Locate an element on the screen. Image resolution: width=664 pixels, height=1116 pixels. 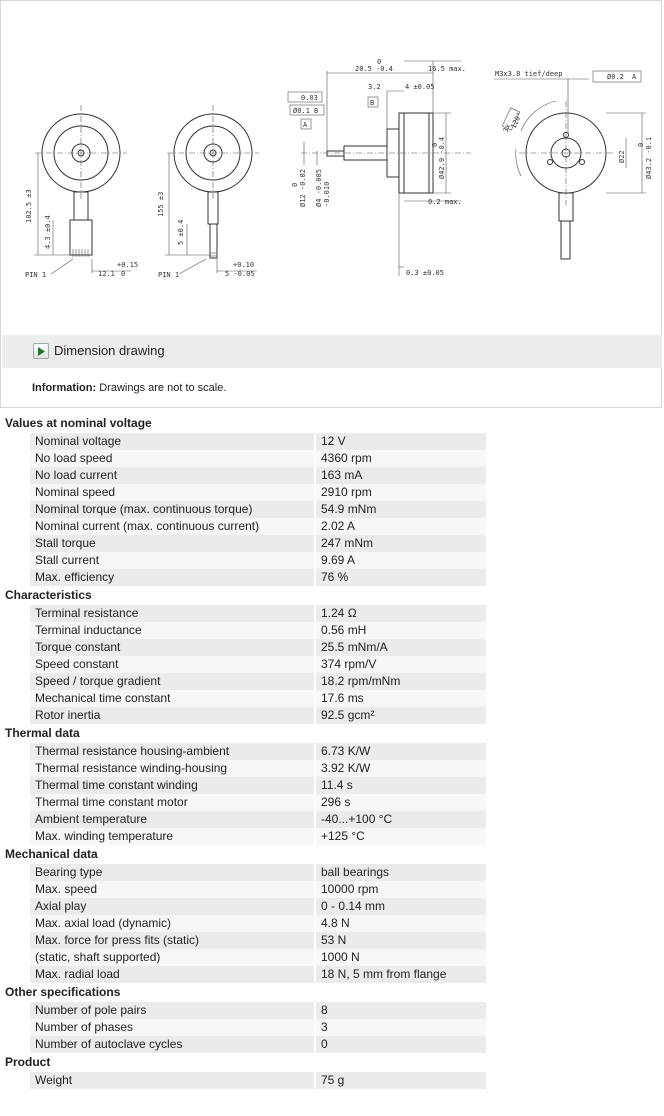
dimension-drawing-link: Dimension drawing is located at coordinates (109, 350).